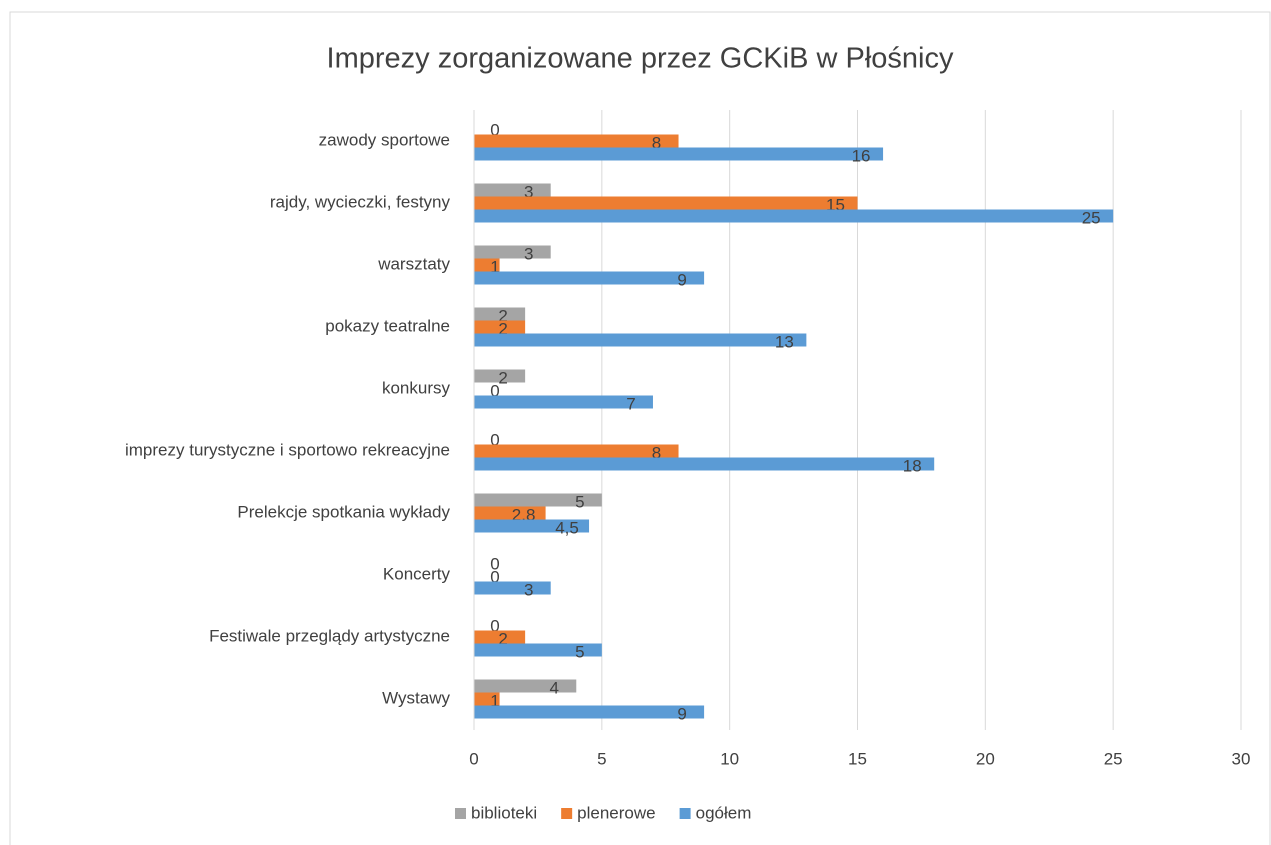  I want to click on x-tick-label: 30, so click(1241, 758).